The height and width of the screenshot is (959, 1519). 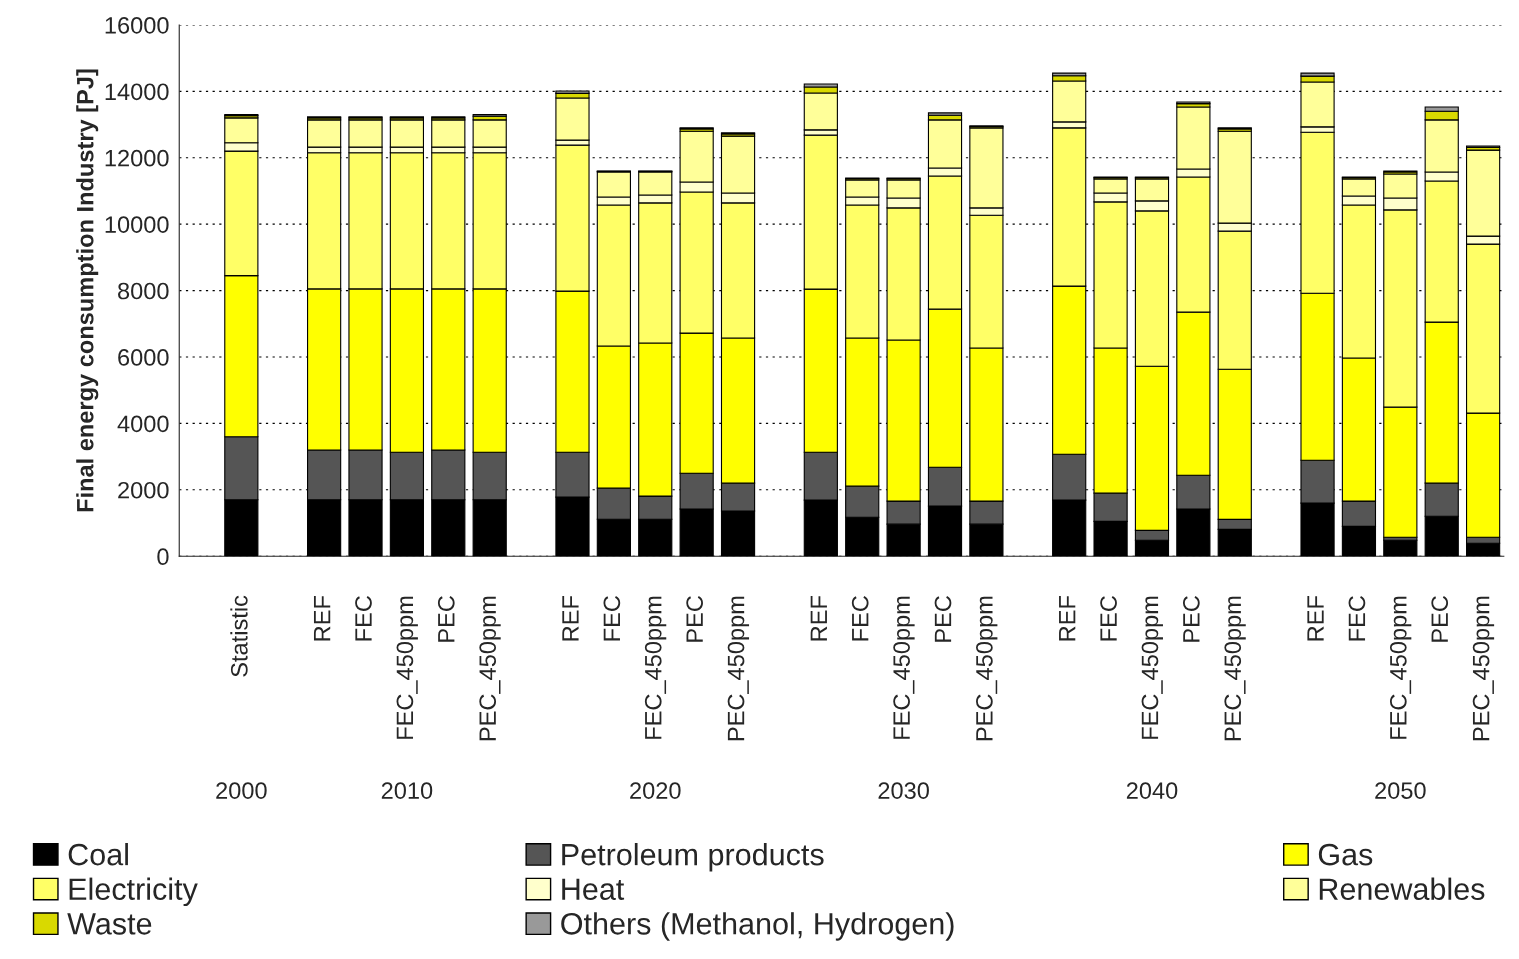 What do you see at coordinates (98, 854) in the screenshot?
I see `legend-label: Coal` at bounding box center [98, 854].